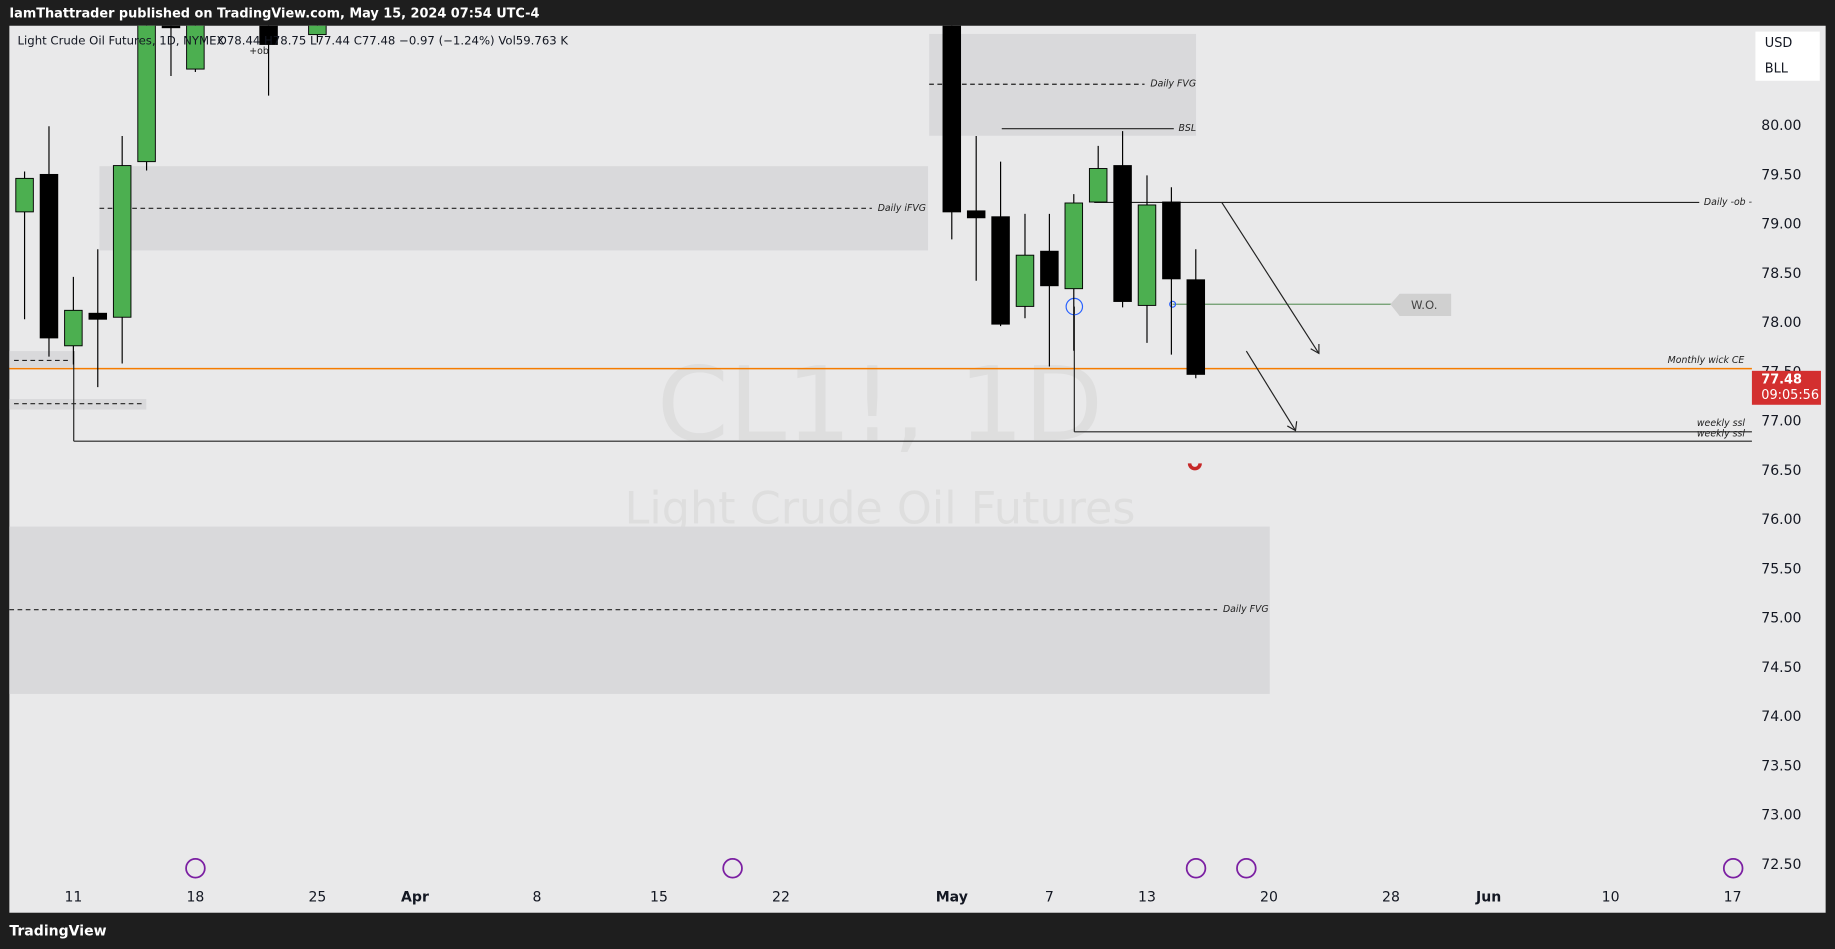 The height and width of the screenshot is (949, 1835). I want to click on y-tick-label: 76.50, so click(1781, 471).